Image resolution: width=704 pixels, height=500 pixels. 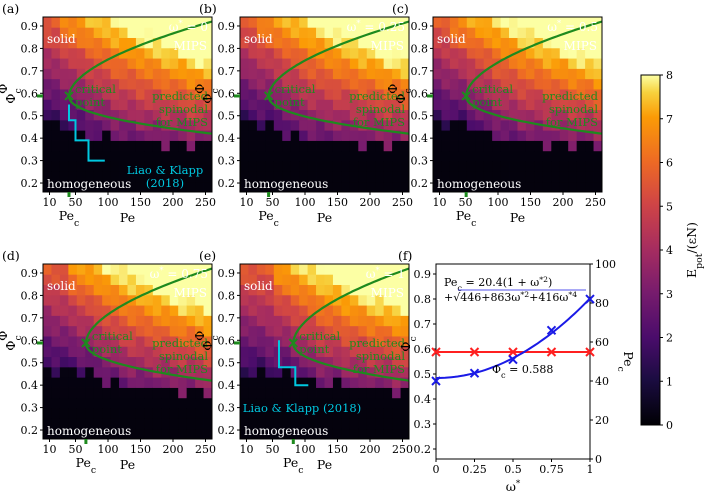 I want to click on spinodal-label: spinodal, so click(x=380, y=109).